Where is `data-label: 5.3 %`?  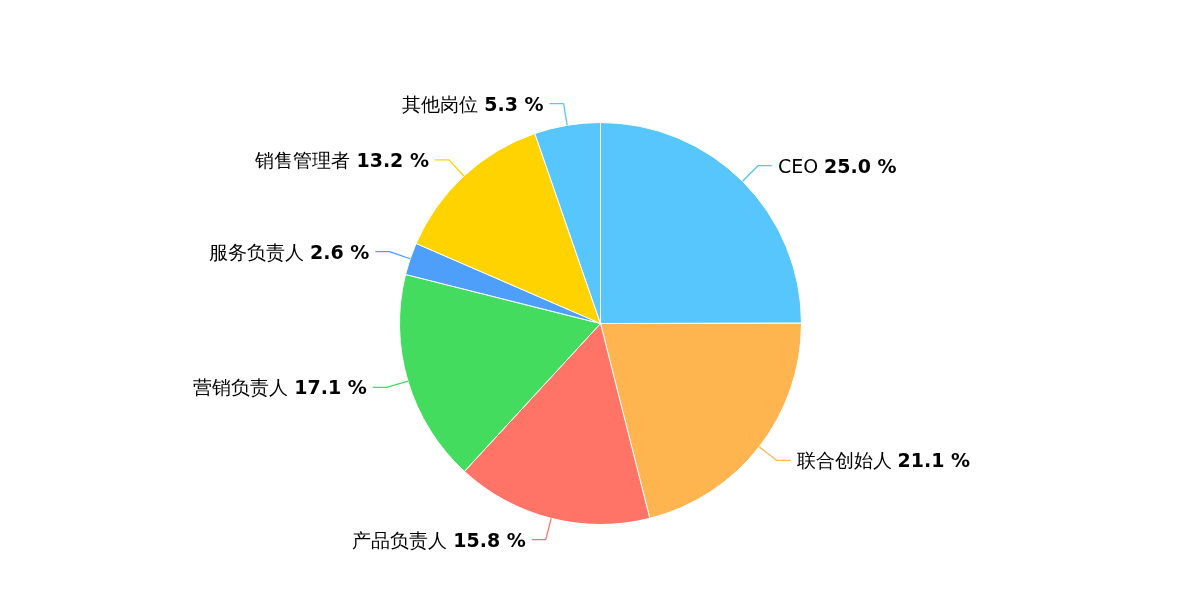 data-label: 5.3 % is located at coordinates (514, 103).